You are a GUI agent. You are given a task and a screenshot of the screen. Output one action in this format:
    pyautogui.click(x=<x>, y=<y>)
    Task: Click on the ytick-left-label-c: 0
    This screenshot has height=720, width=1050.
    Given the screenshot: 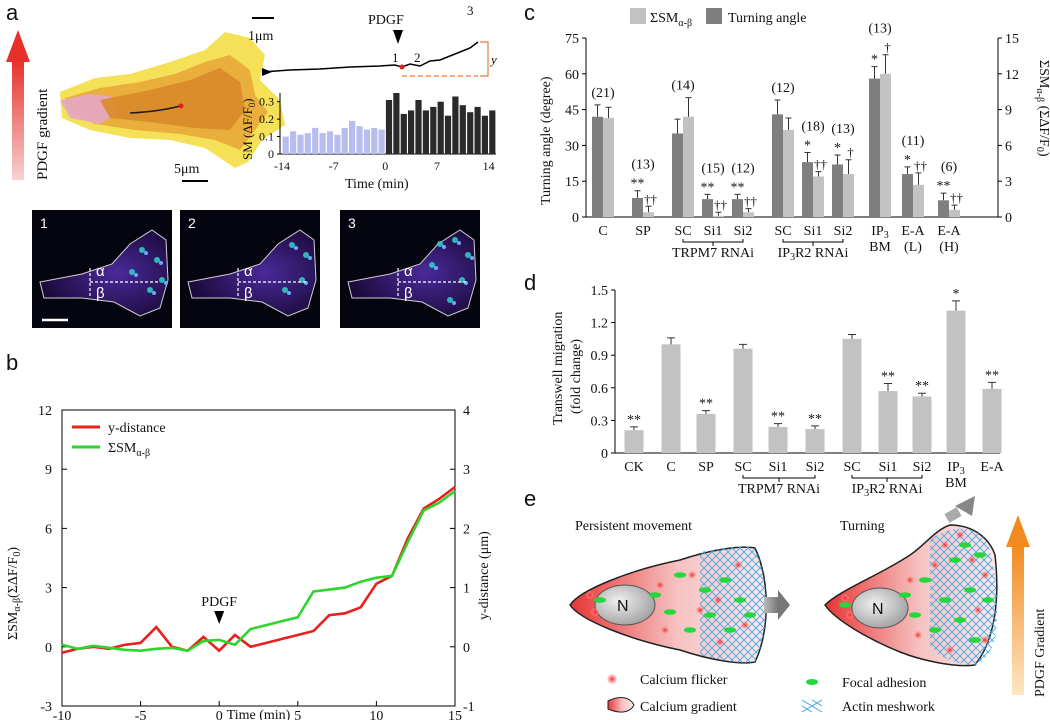 What is the action you would take?
    pyautogui.click(x=575, y=218)
    